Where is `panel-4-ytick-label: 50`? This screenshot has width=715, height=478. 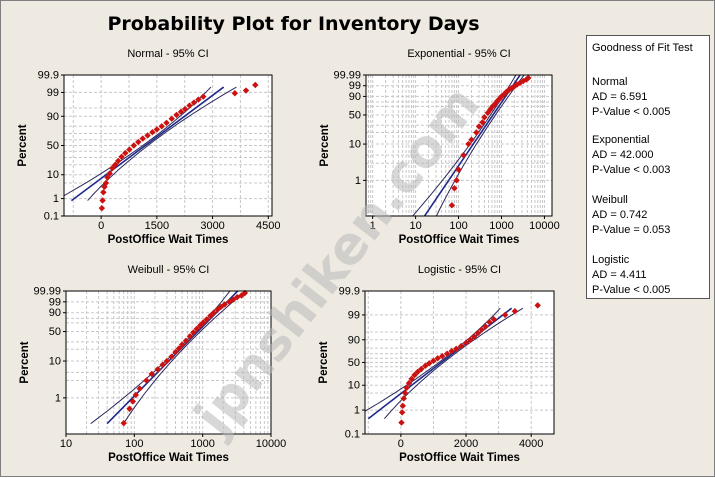 panel-4-ytick-label: 50 is located at coordinates (354, 363).